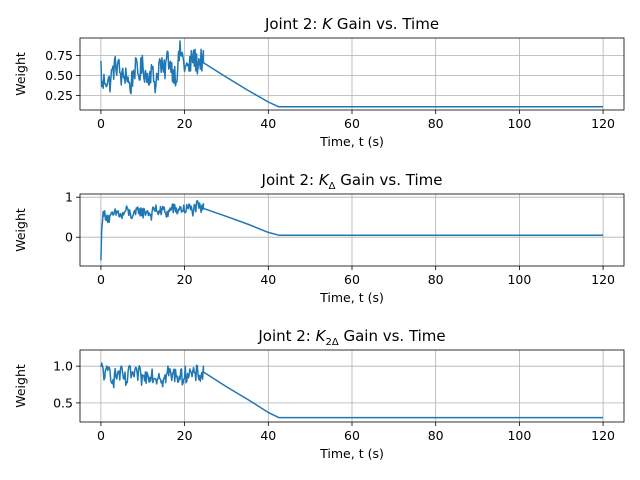  I want to click on chart-title: Joint 2: K Gain vs. Time, so click(351, 24).